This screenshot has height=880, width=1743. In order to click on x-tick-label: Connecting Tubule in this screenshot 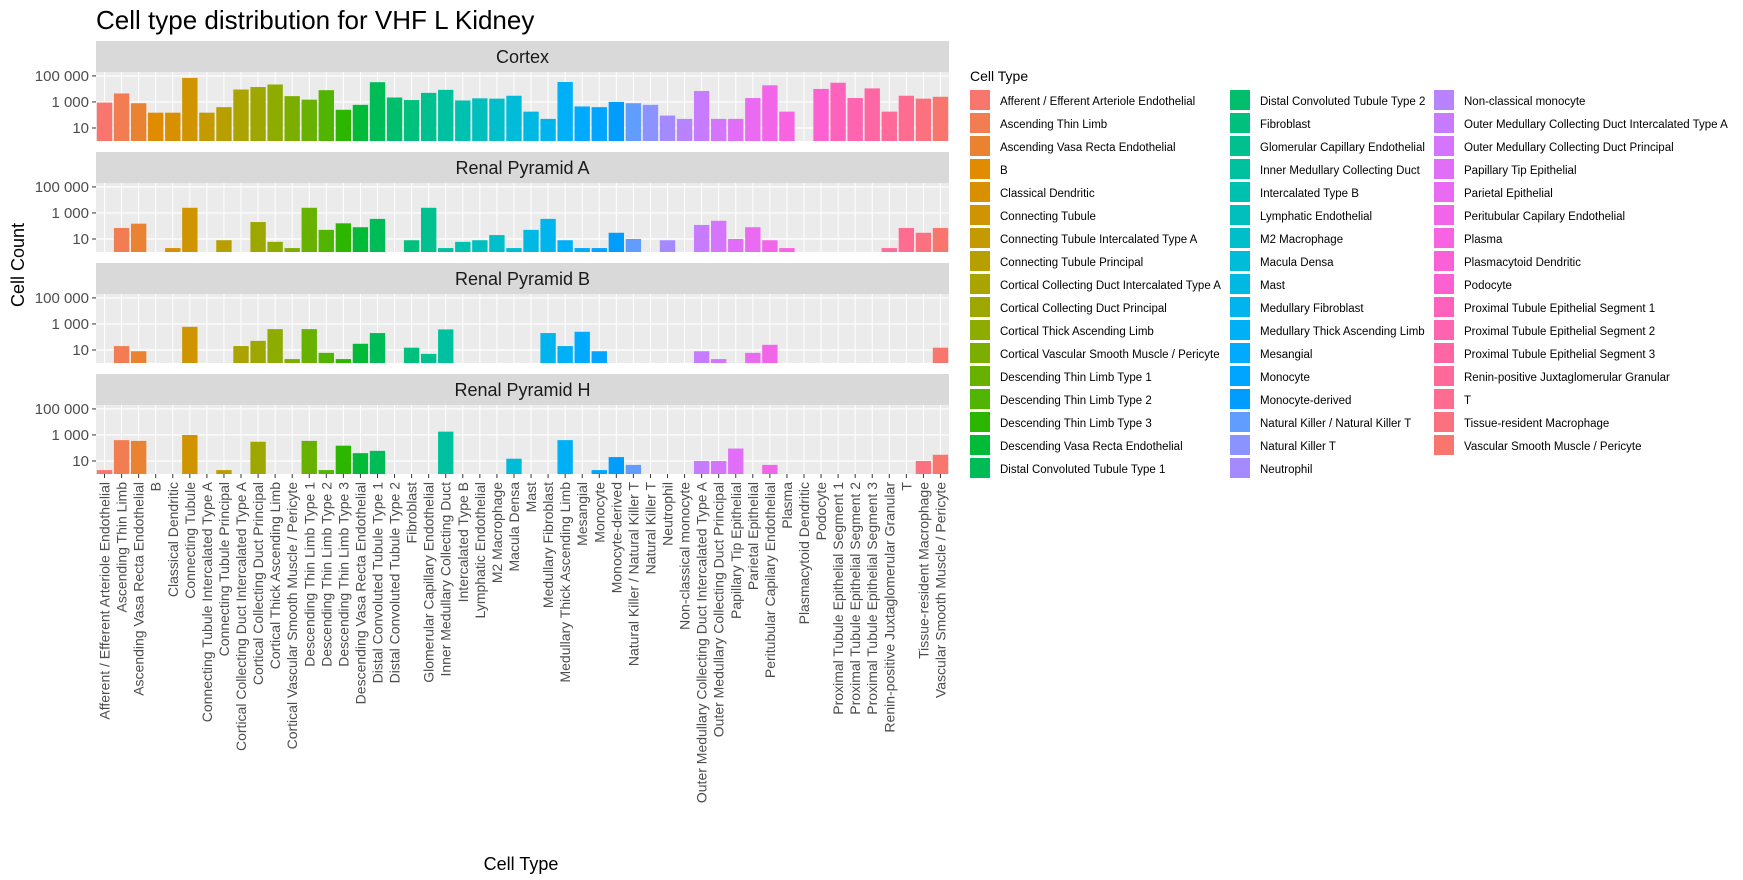, I will do `click(190, 540)`.